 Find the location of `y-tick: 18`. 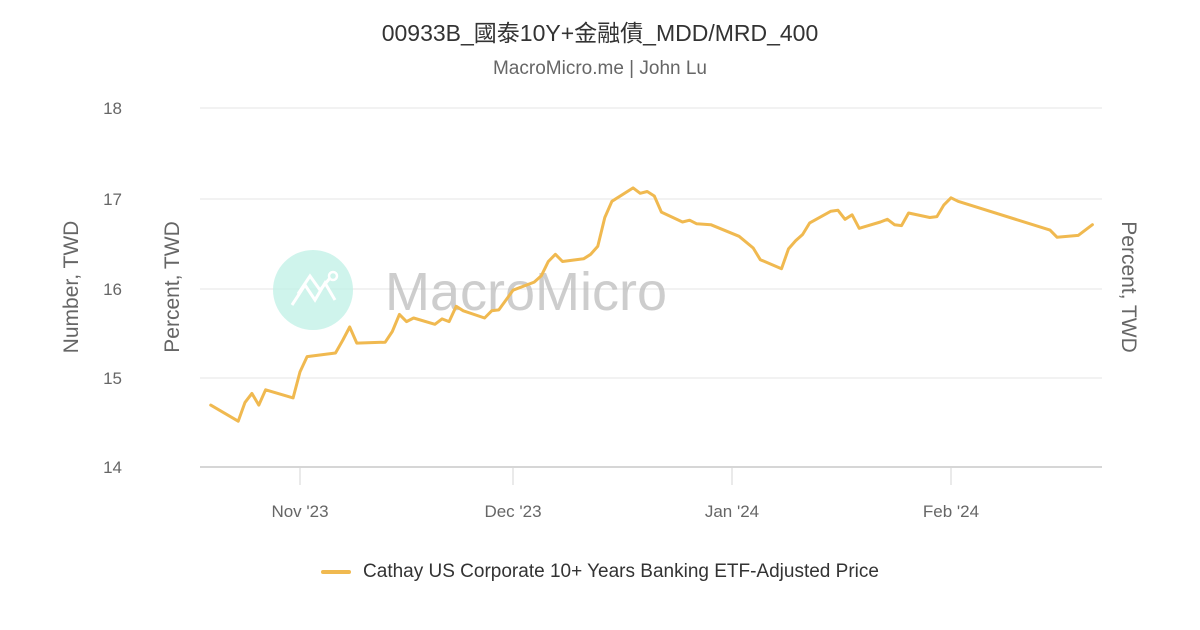

y-tick: 18 is located at coordinates (112, 108).